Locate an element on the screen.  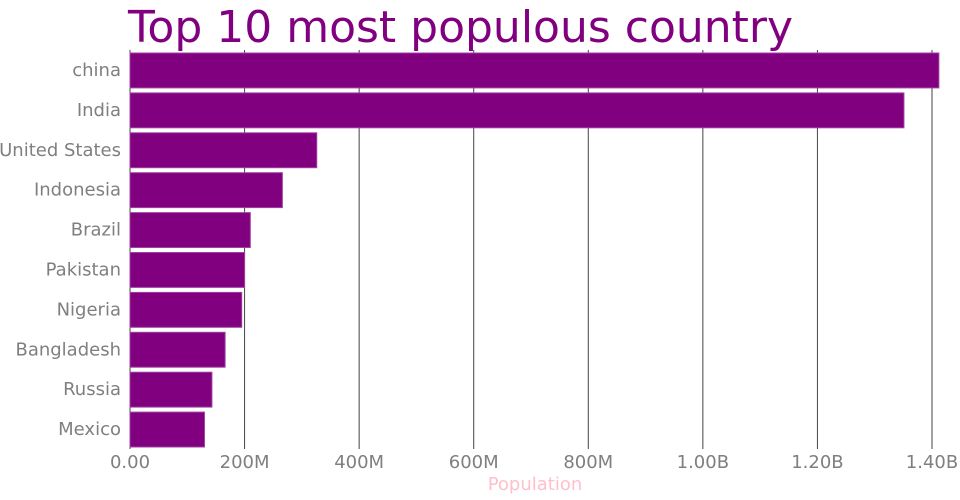
x-tick-label: 1.00B is located at coordinates (703, 462).